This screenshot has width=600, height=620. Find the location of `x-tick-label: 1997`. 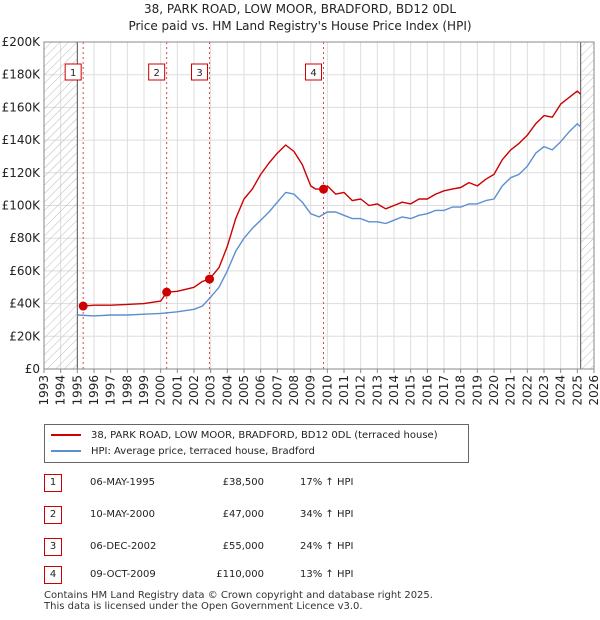

x-tick-label: 1997 is located at coordinates (111, 390).